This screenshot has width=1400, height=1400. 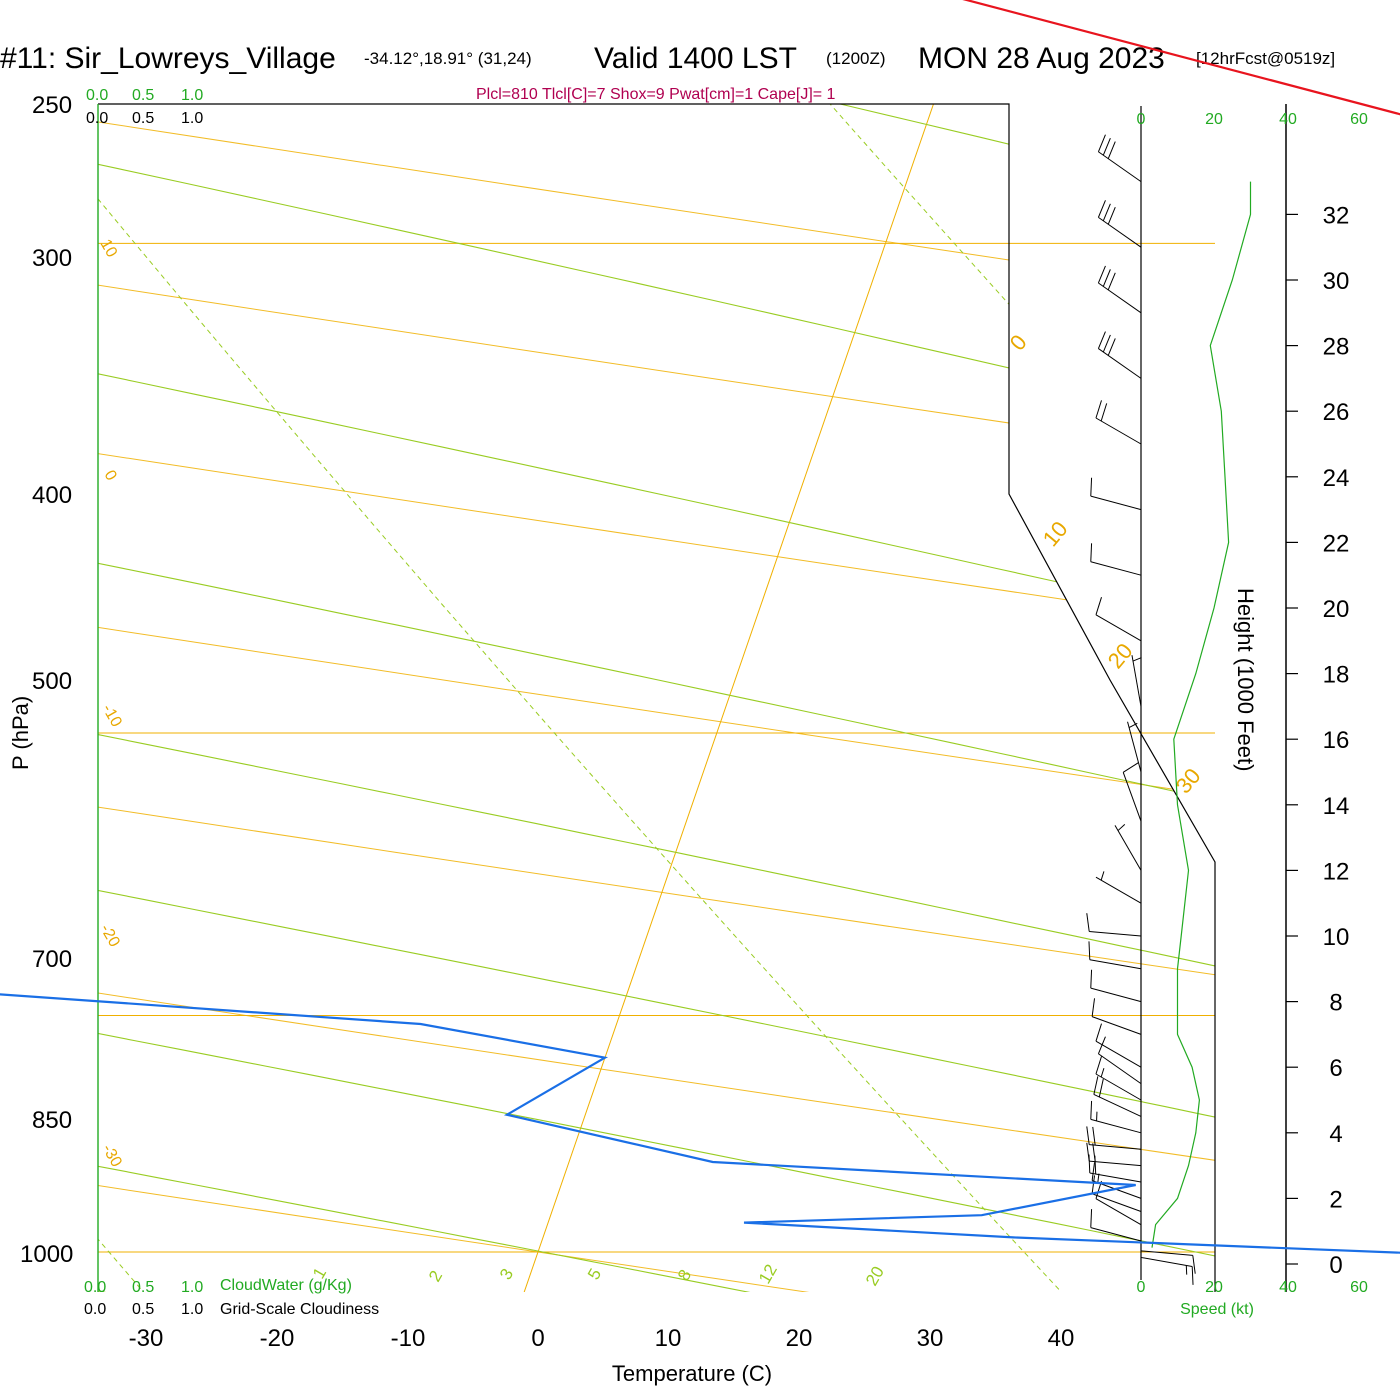 I want to click on speed-bottom-40: 40, so click(x=1288, y=1287).